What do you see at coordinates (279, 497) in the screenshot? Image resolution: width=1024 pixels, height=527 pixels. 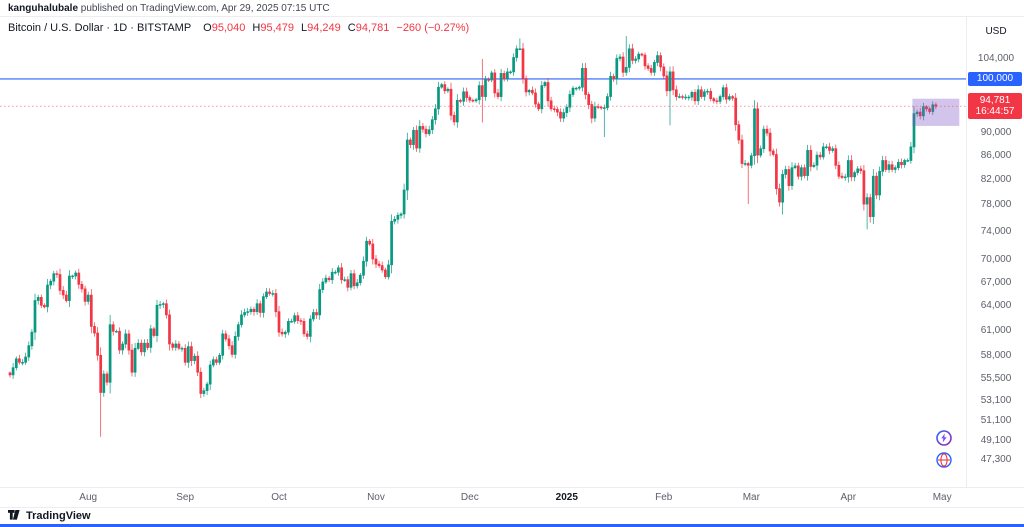 I see `time-tick-label: Oct` at bounding box center [279, 497].